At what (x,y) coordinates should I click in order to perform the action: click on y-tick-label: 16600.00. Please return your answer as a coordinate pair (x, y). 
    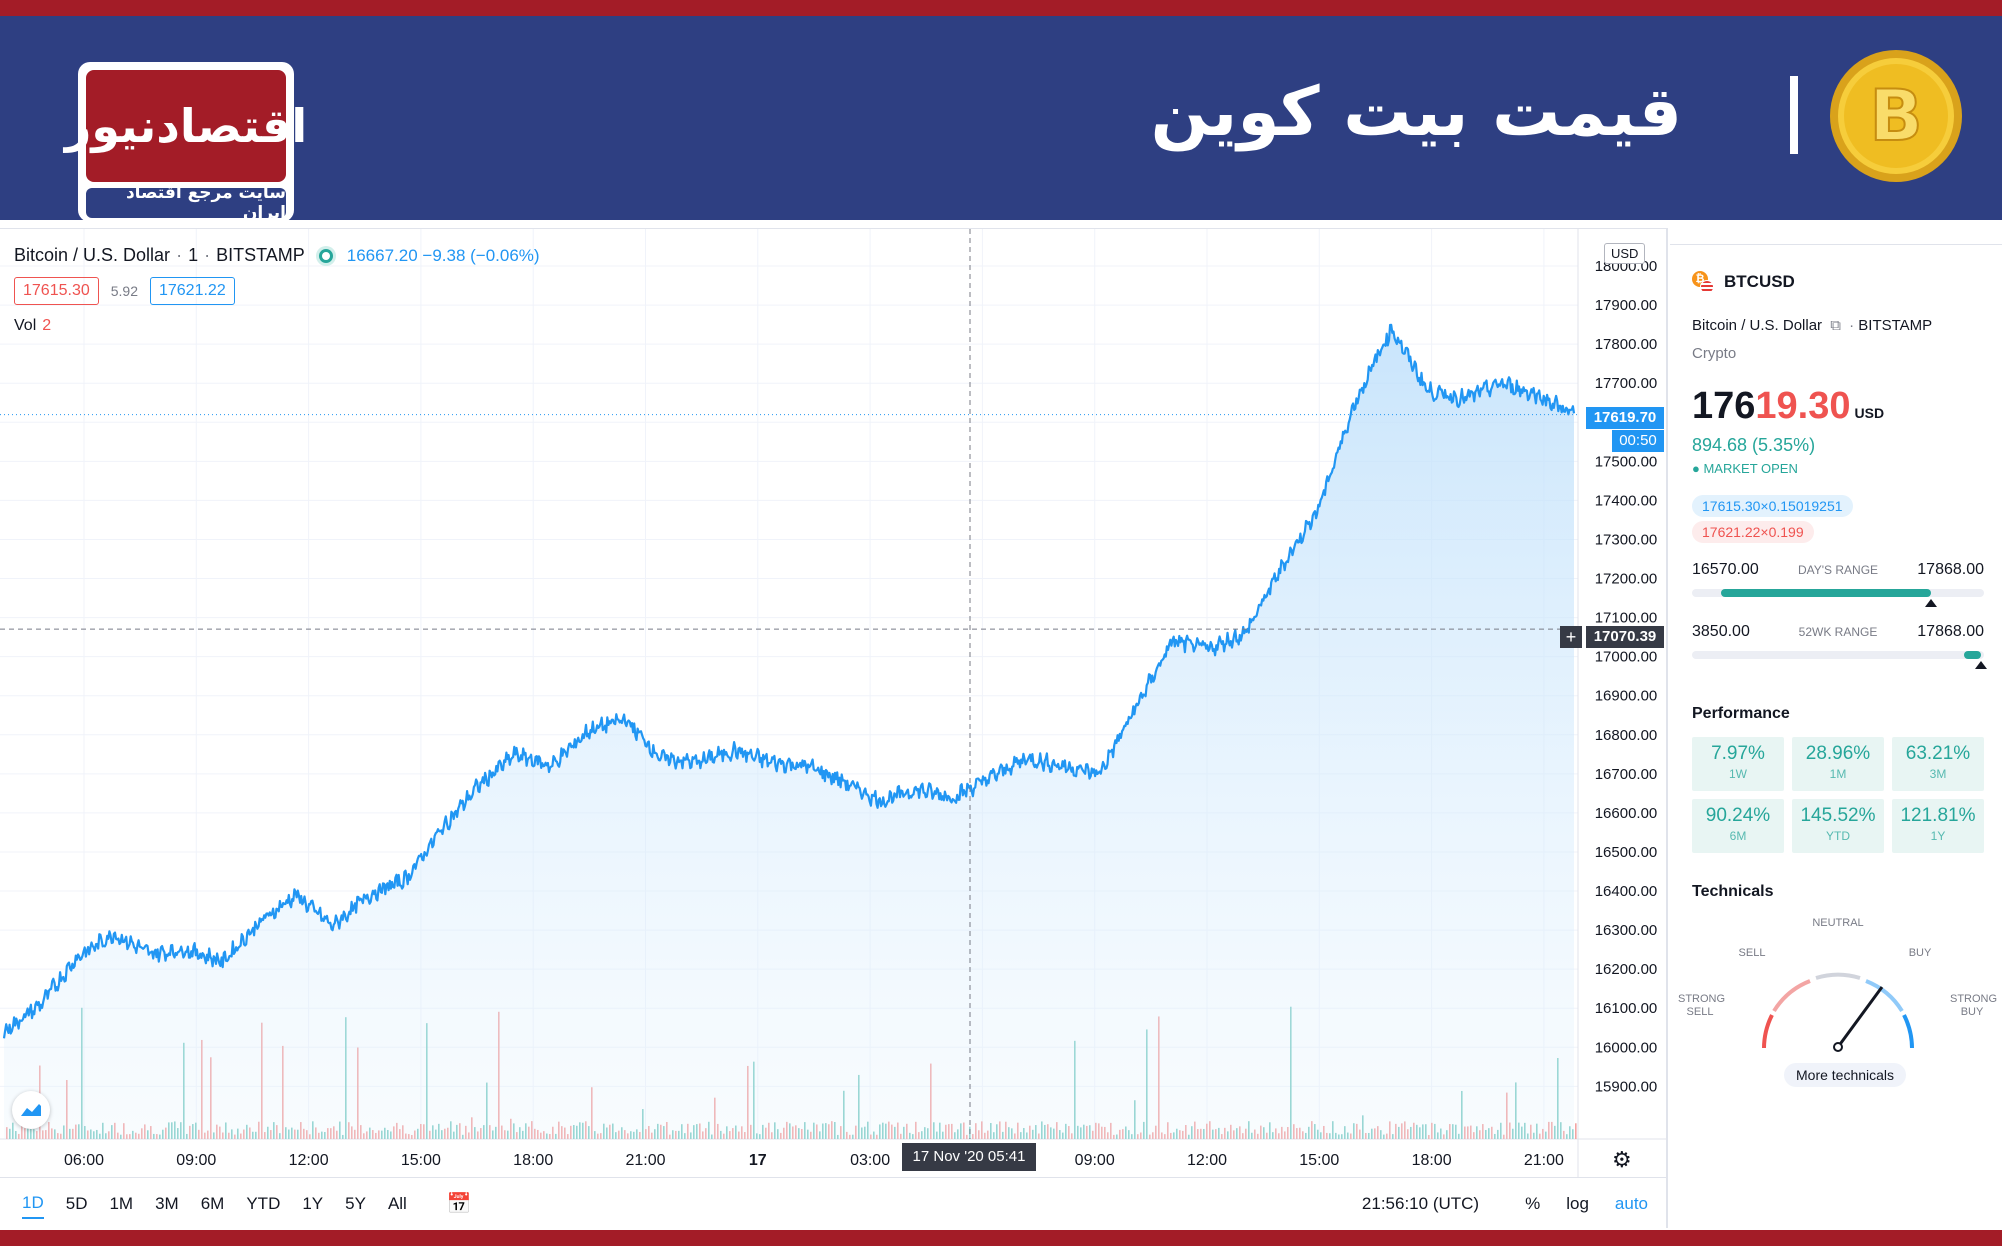
    Looking at the image, I should click on (1626, 813).